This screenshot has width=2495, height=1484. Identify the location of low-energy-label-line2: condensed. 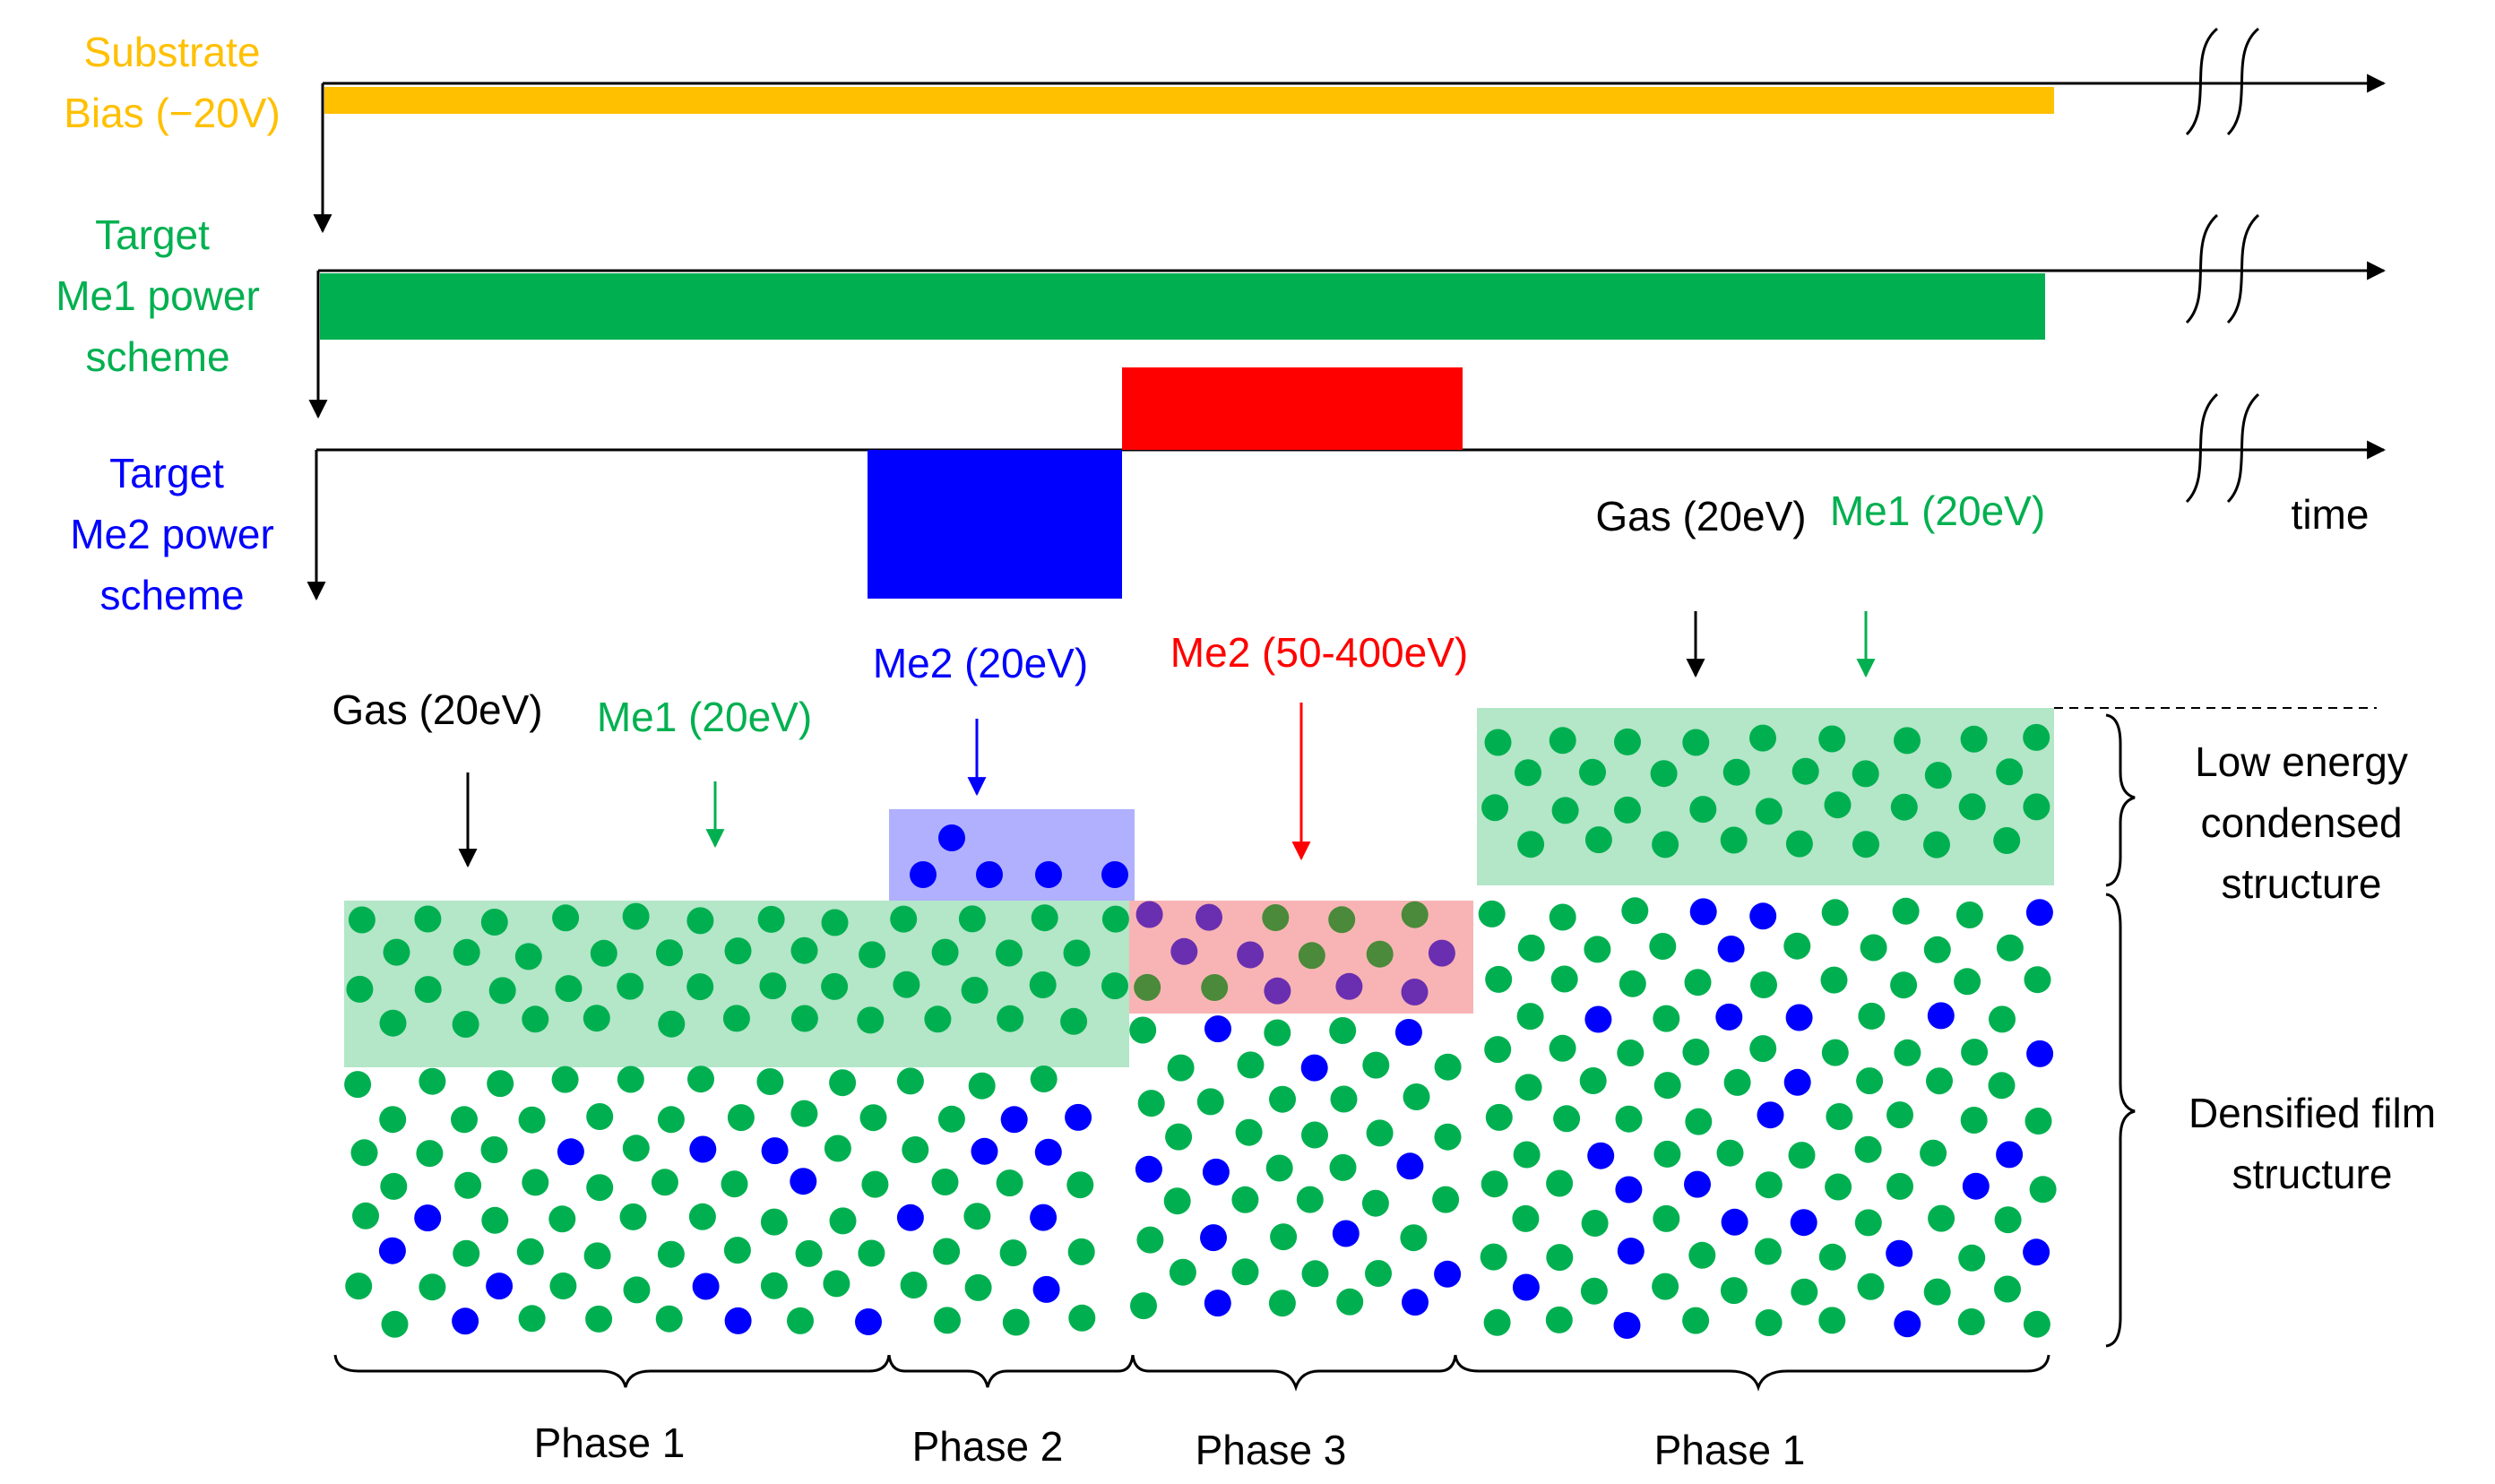
(2301, 822).